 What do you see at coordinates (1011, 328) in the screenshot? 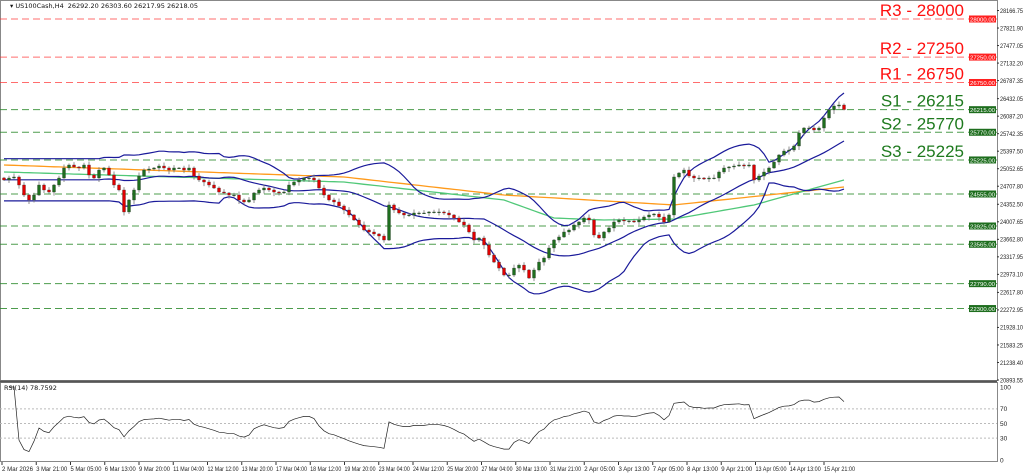
I see `price-axis-label: 21928.10` at bounding box center [1011, 328].